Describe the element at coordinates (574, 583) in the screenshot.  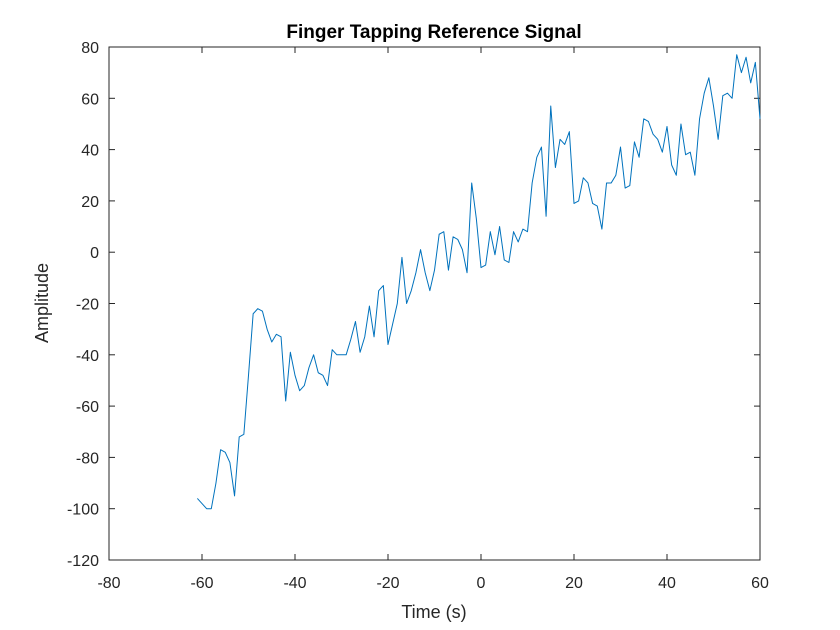
I see `x-tick-label: 20` at that location.